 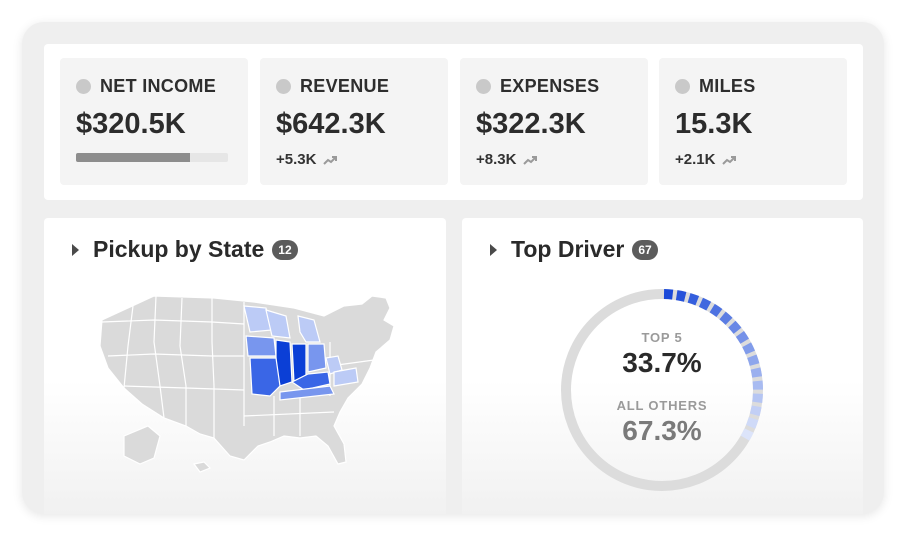 I want to click on state-tennessee, so click(x=307, y=393).